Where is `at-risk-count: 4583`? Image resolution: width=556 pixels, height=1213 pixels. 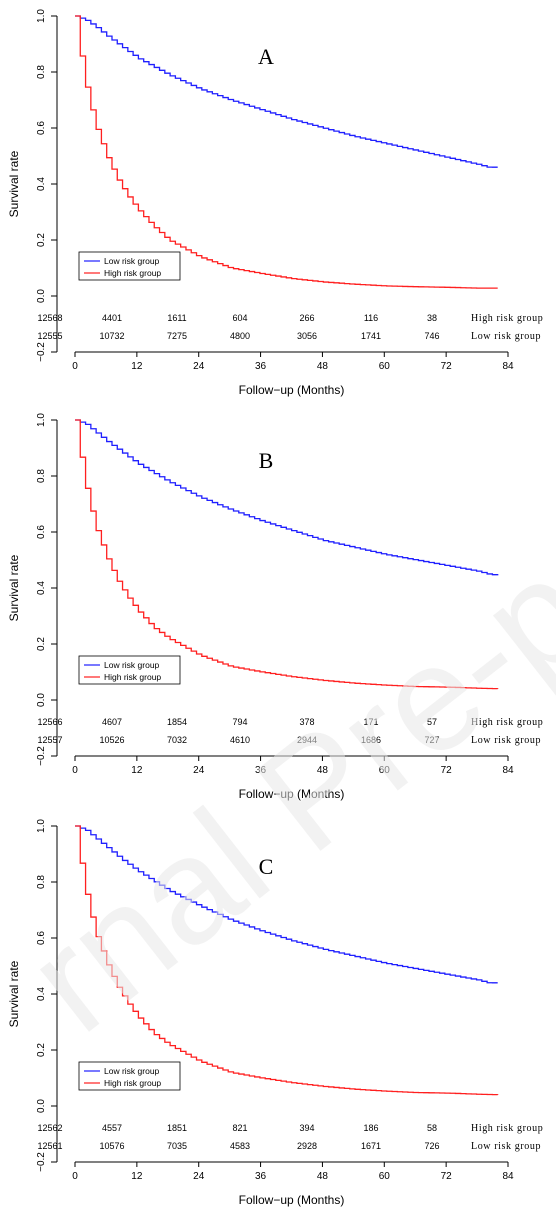
at-risk-count: 4583 is located at coordinates (240, 1146).